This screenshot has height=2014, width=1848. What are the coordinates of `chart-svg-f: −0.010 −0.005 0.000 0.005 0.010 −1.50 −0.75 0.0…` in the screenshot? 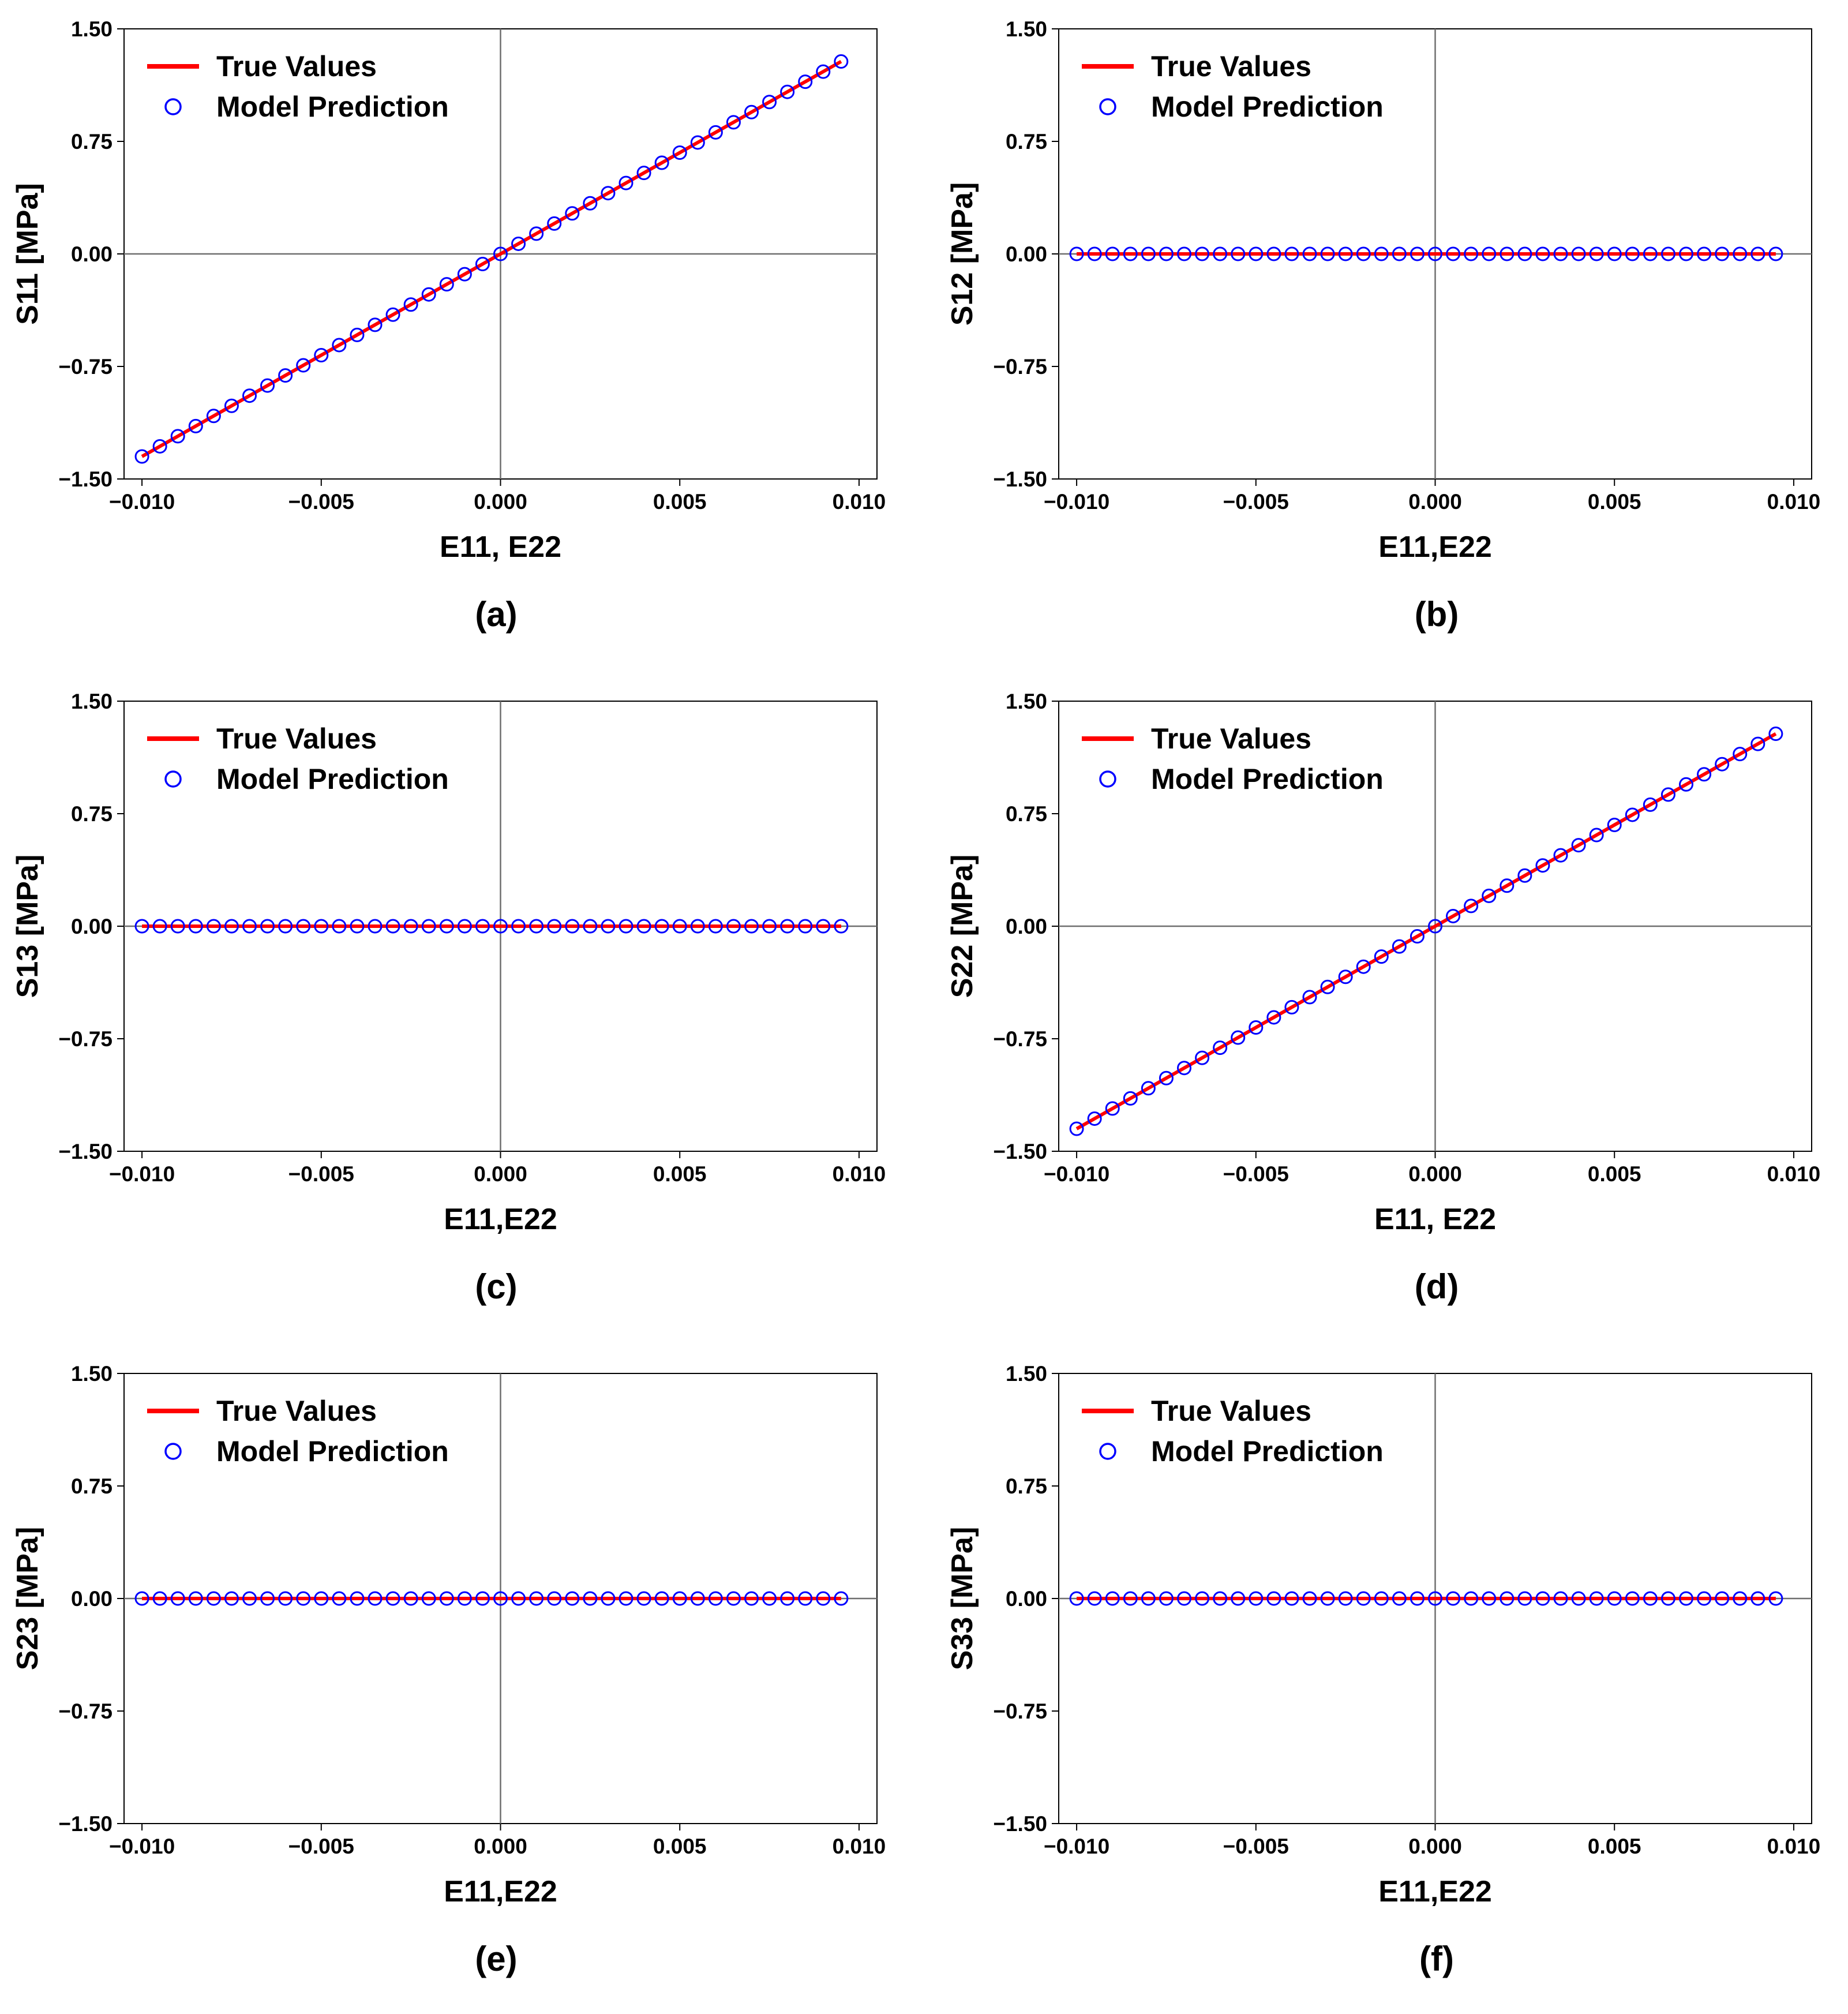 It's located at (1383, 1635).